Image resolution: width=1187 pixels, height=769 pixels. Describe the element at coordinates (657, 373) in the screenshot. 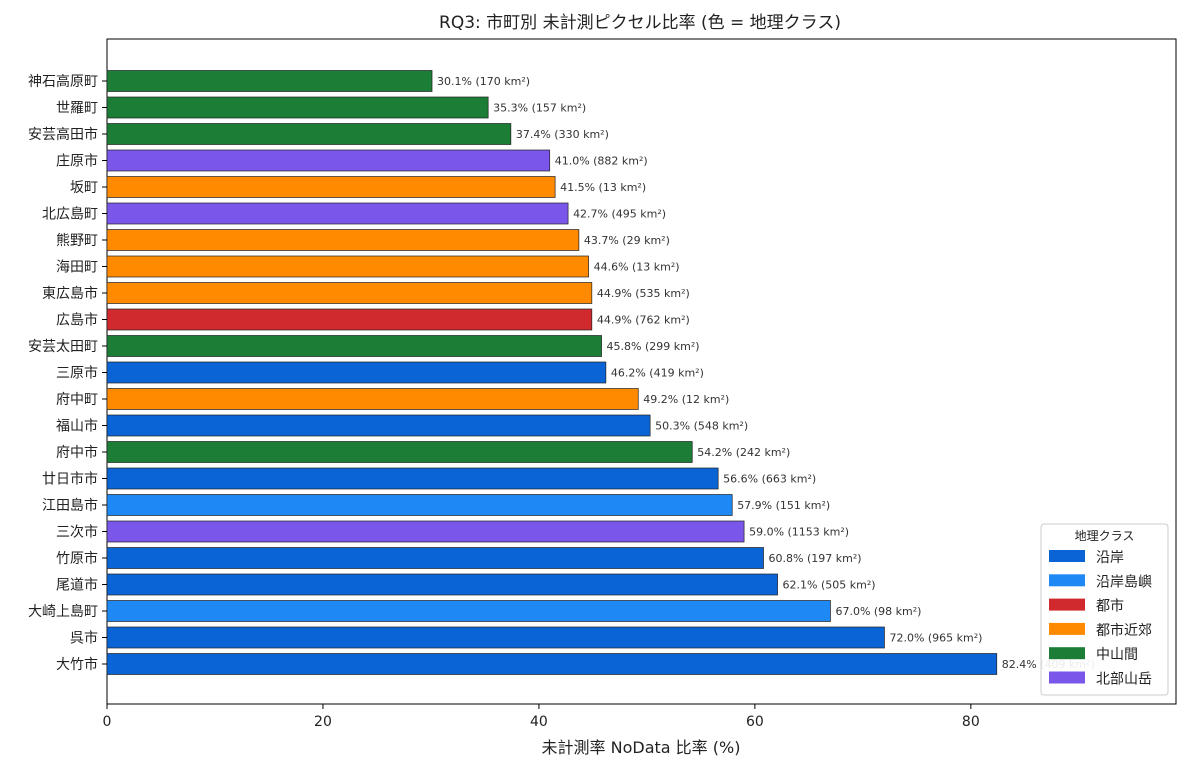

I see `bar-value-label: 46.2% (419 km²)` at that location.